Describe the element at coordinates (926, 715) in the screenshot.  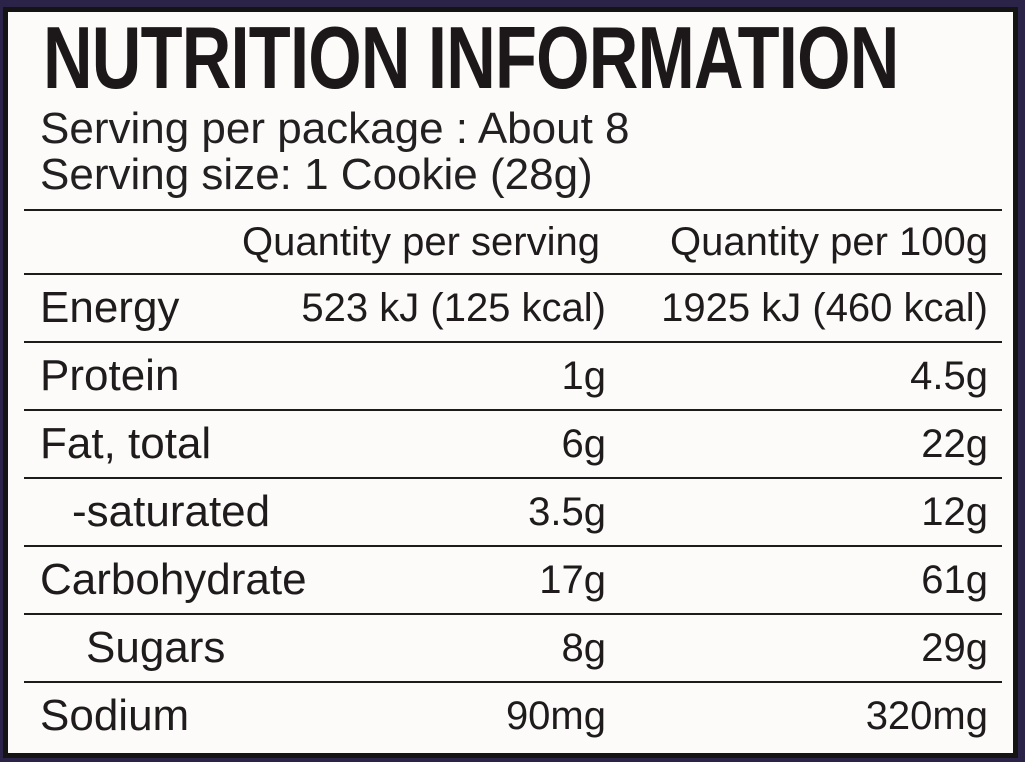
I see `value-per-100g: 320mg` at that location.